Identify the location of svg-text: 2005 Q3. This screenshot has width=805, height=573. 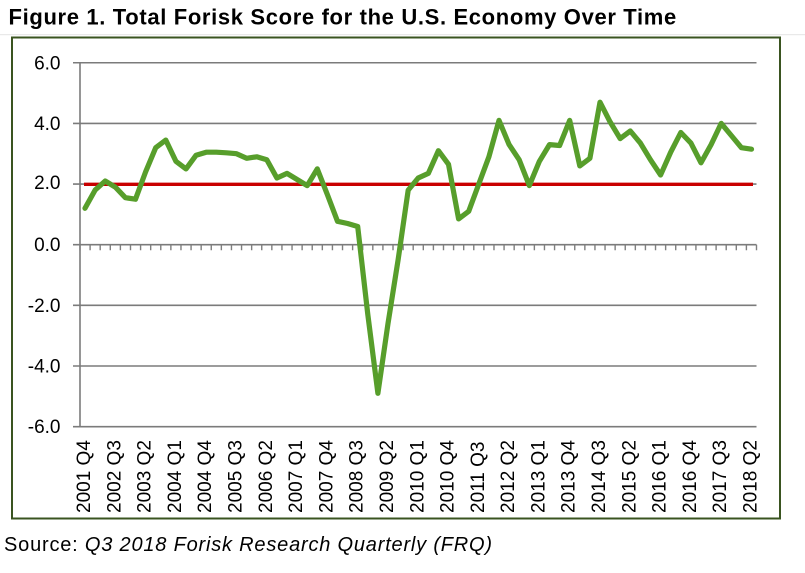
(236, 476).